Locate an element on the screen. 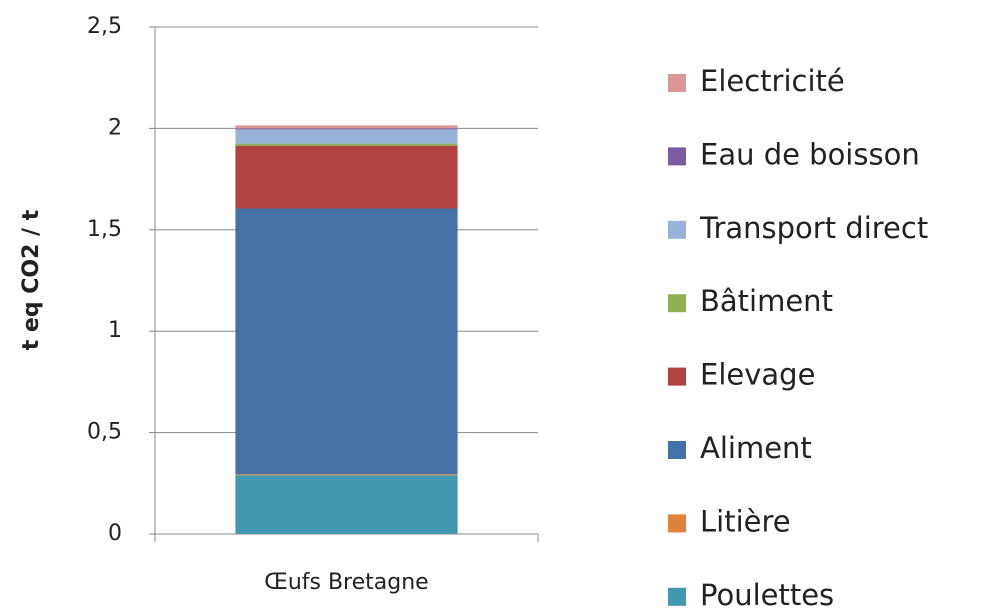 The height and width of the screenshot is (611, 982). y-tick-label: 1,5 is located at coordinates (104, 229).